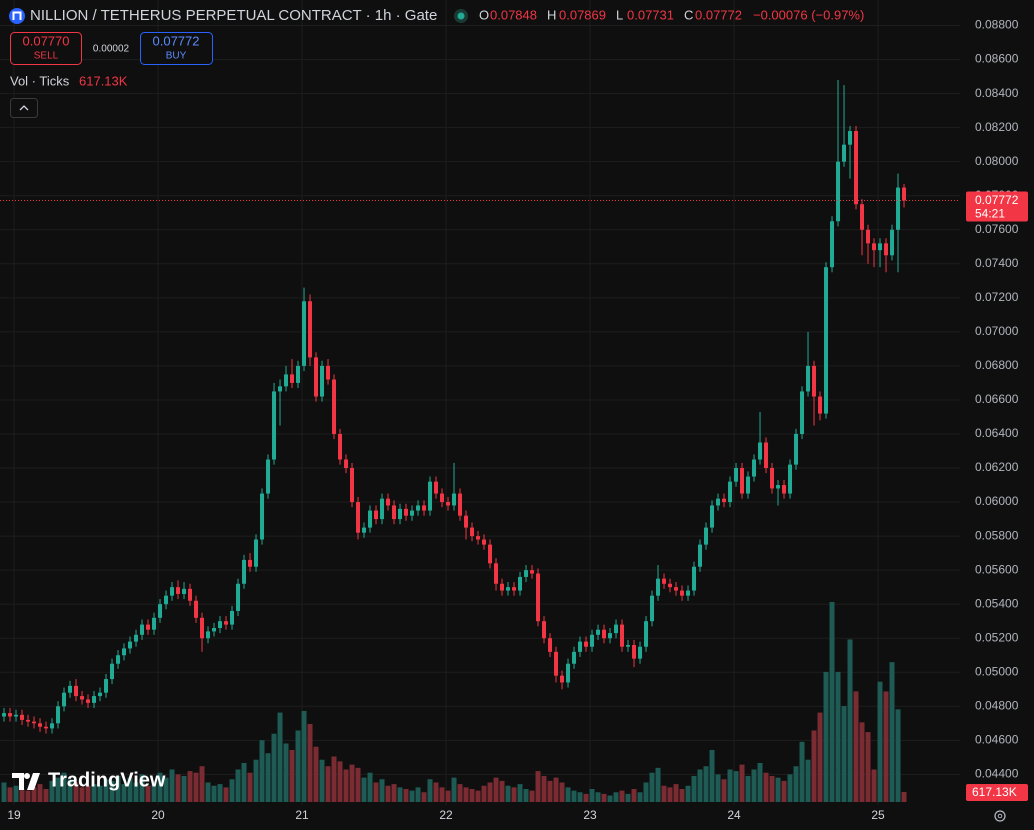 The width and height of the screenshot is (1034, 830). Describe the element at coordinates (997, 263) in the screenshot. I see `y-tick-label: 0.07400` at that location.